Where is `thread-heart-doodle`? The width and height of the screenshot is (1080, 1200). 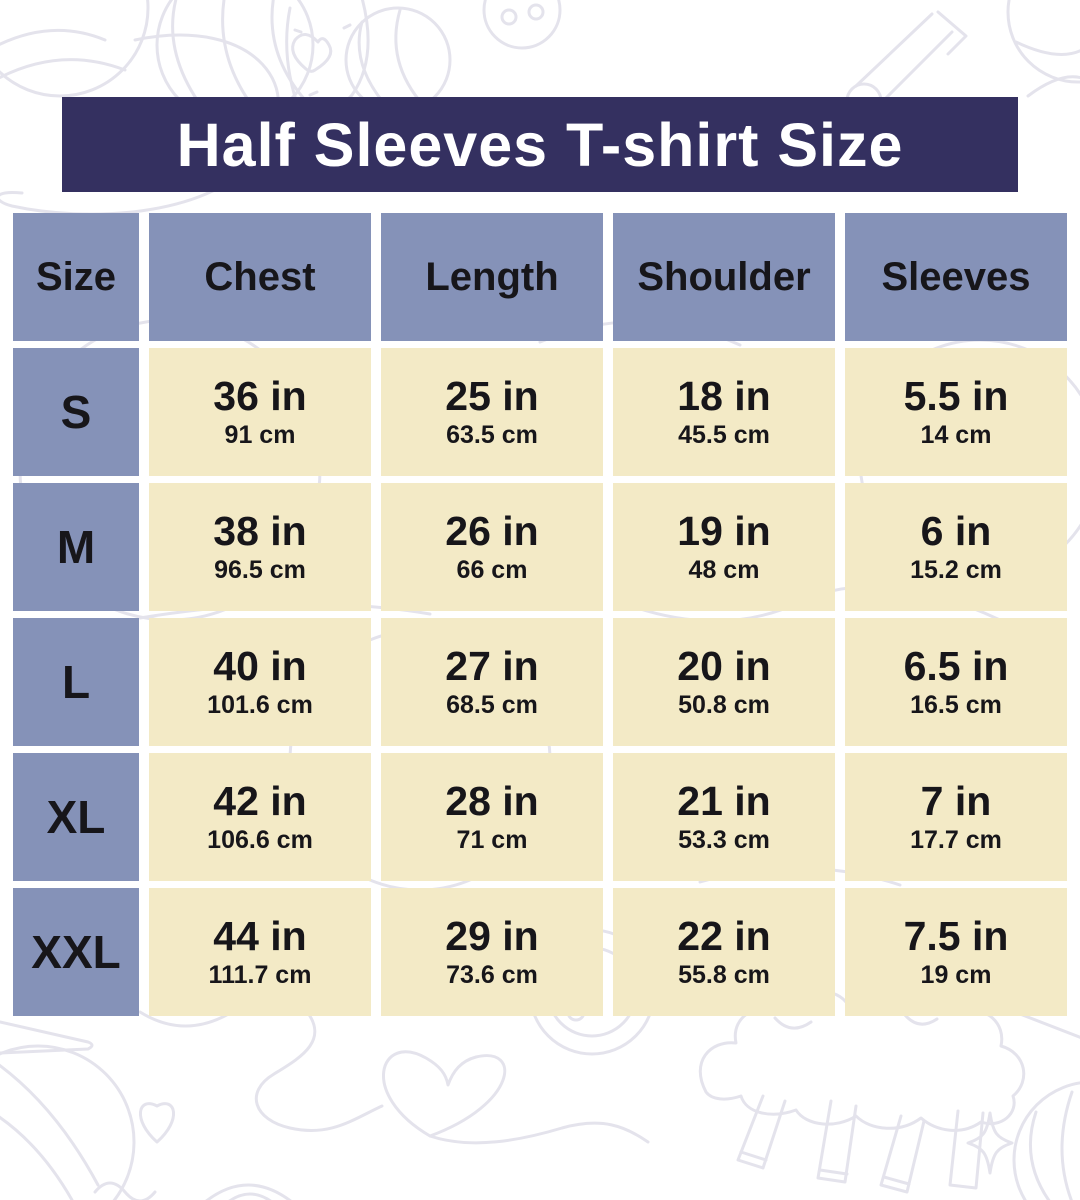 thread-heart-doodle is located at coordinates (452, 1075).